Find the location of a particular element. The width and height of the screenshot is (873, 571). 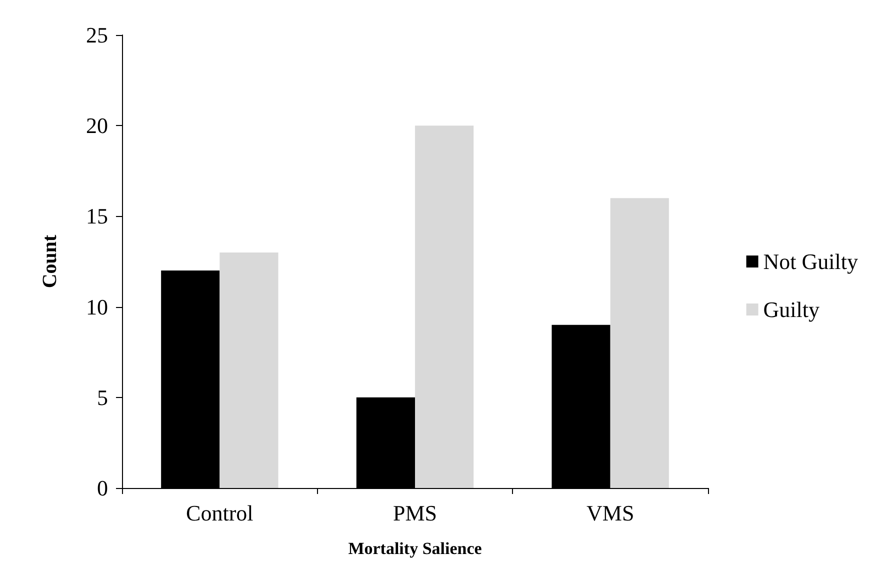

x-tick-label: PMS is located at coordinates (415, 513).